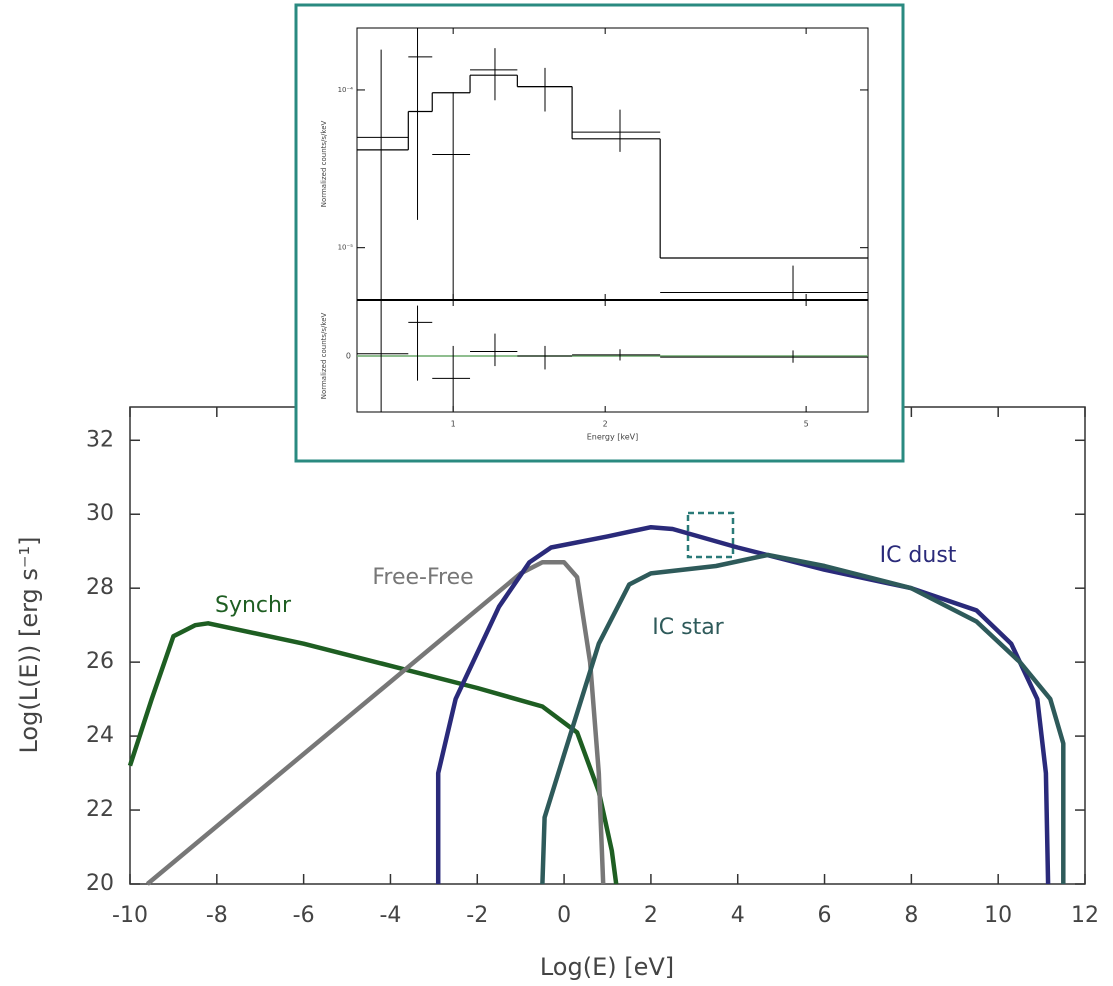 The image size is (1113, 986). What do you see at coordinates (29, 644) in the screenshot?
I see `y-axis-label: Log(L(E)) [erg s⁻¹]` at bounding box center [29, 644].